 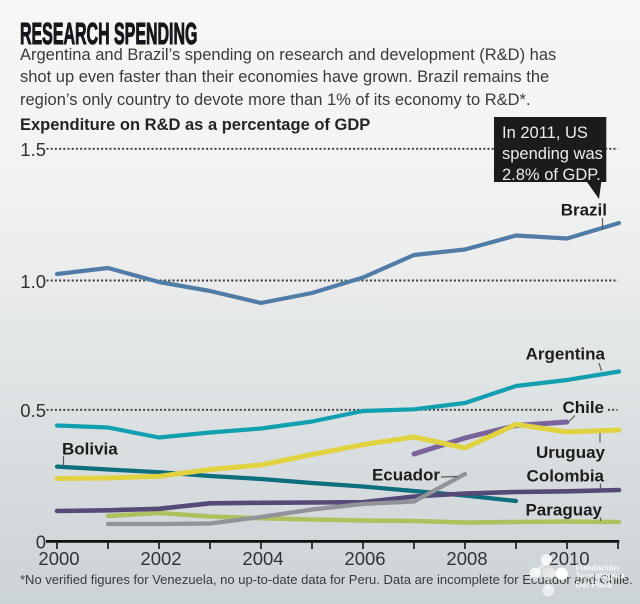 I want to click on svg-text: spending was, so click(x=552, y=154).